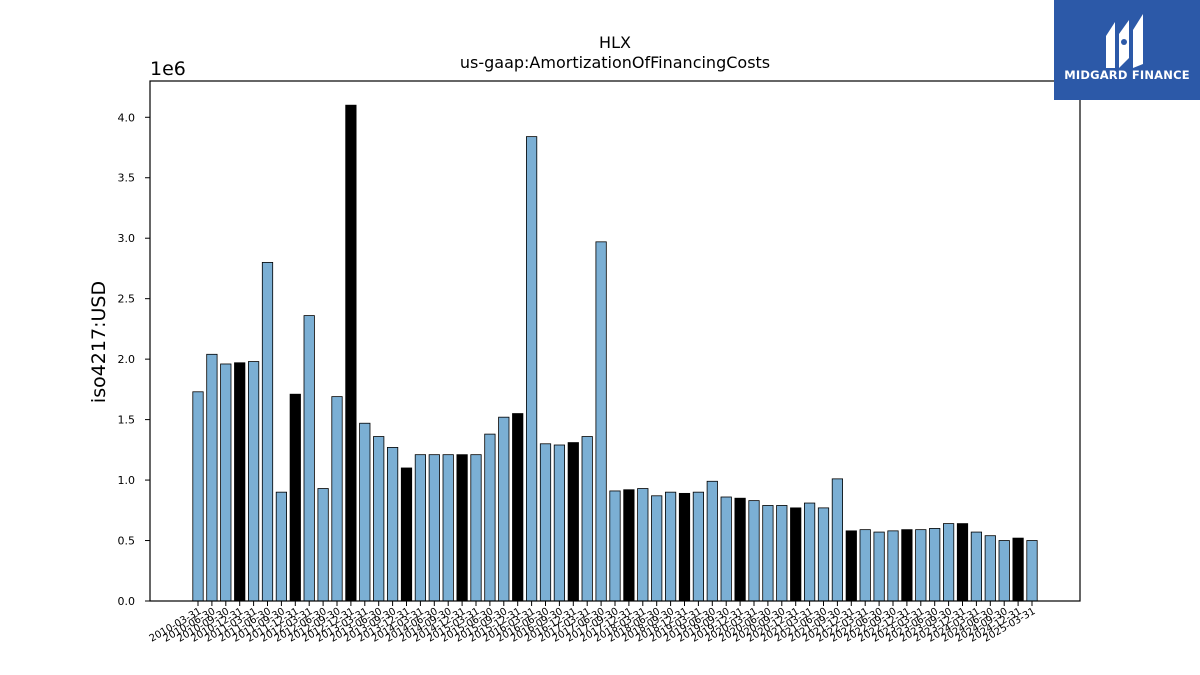 The image size is (1200, 675). I want to click on y-tick-label: 3.5, so click(127, 178).